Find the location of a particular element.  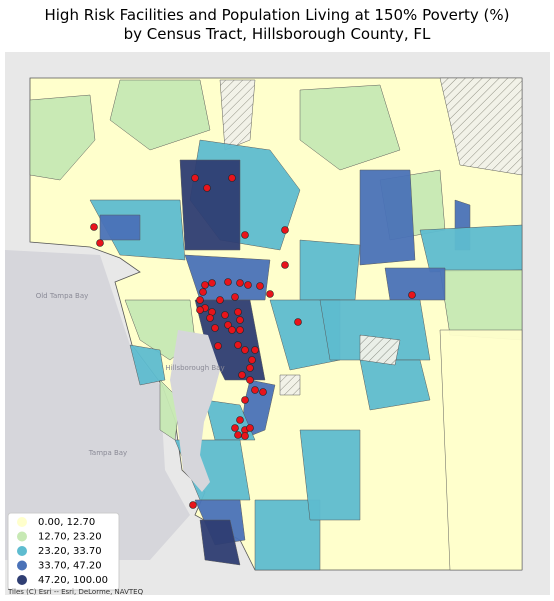

map-label: Old Tampa Bay is located at coordinates (62, 296).